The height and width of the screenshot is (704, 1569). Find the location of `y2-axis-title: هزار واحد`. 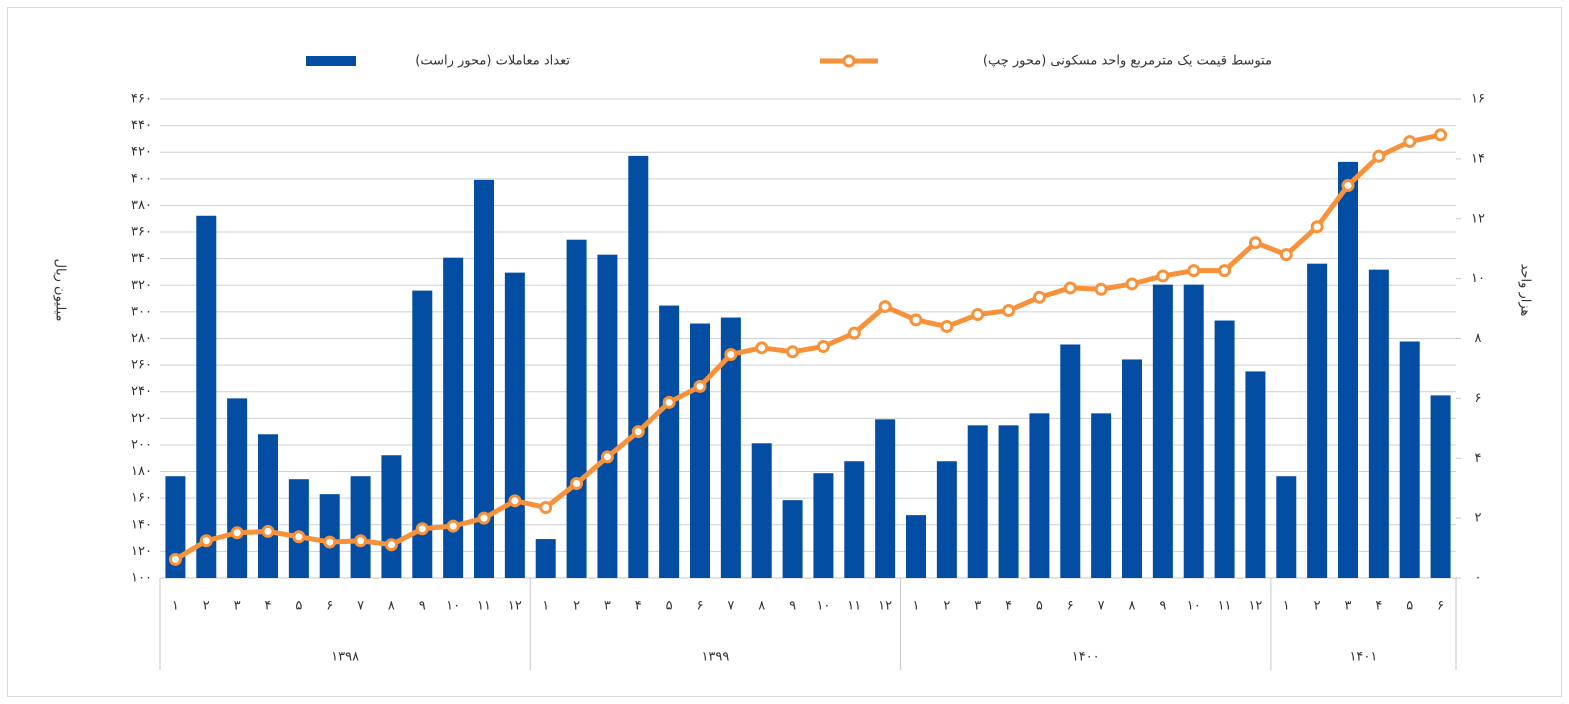

y2-axis-title: هزار واحد is located at coordinates (1525, 290).